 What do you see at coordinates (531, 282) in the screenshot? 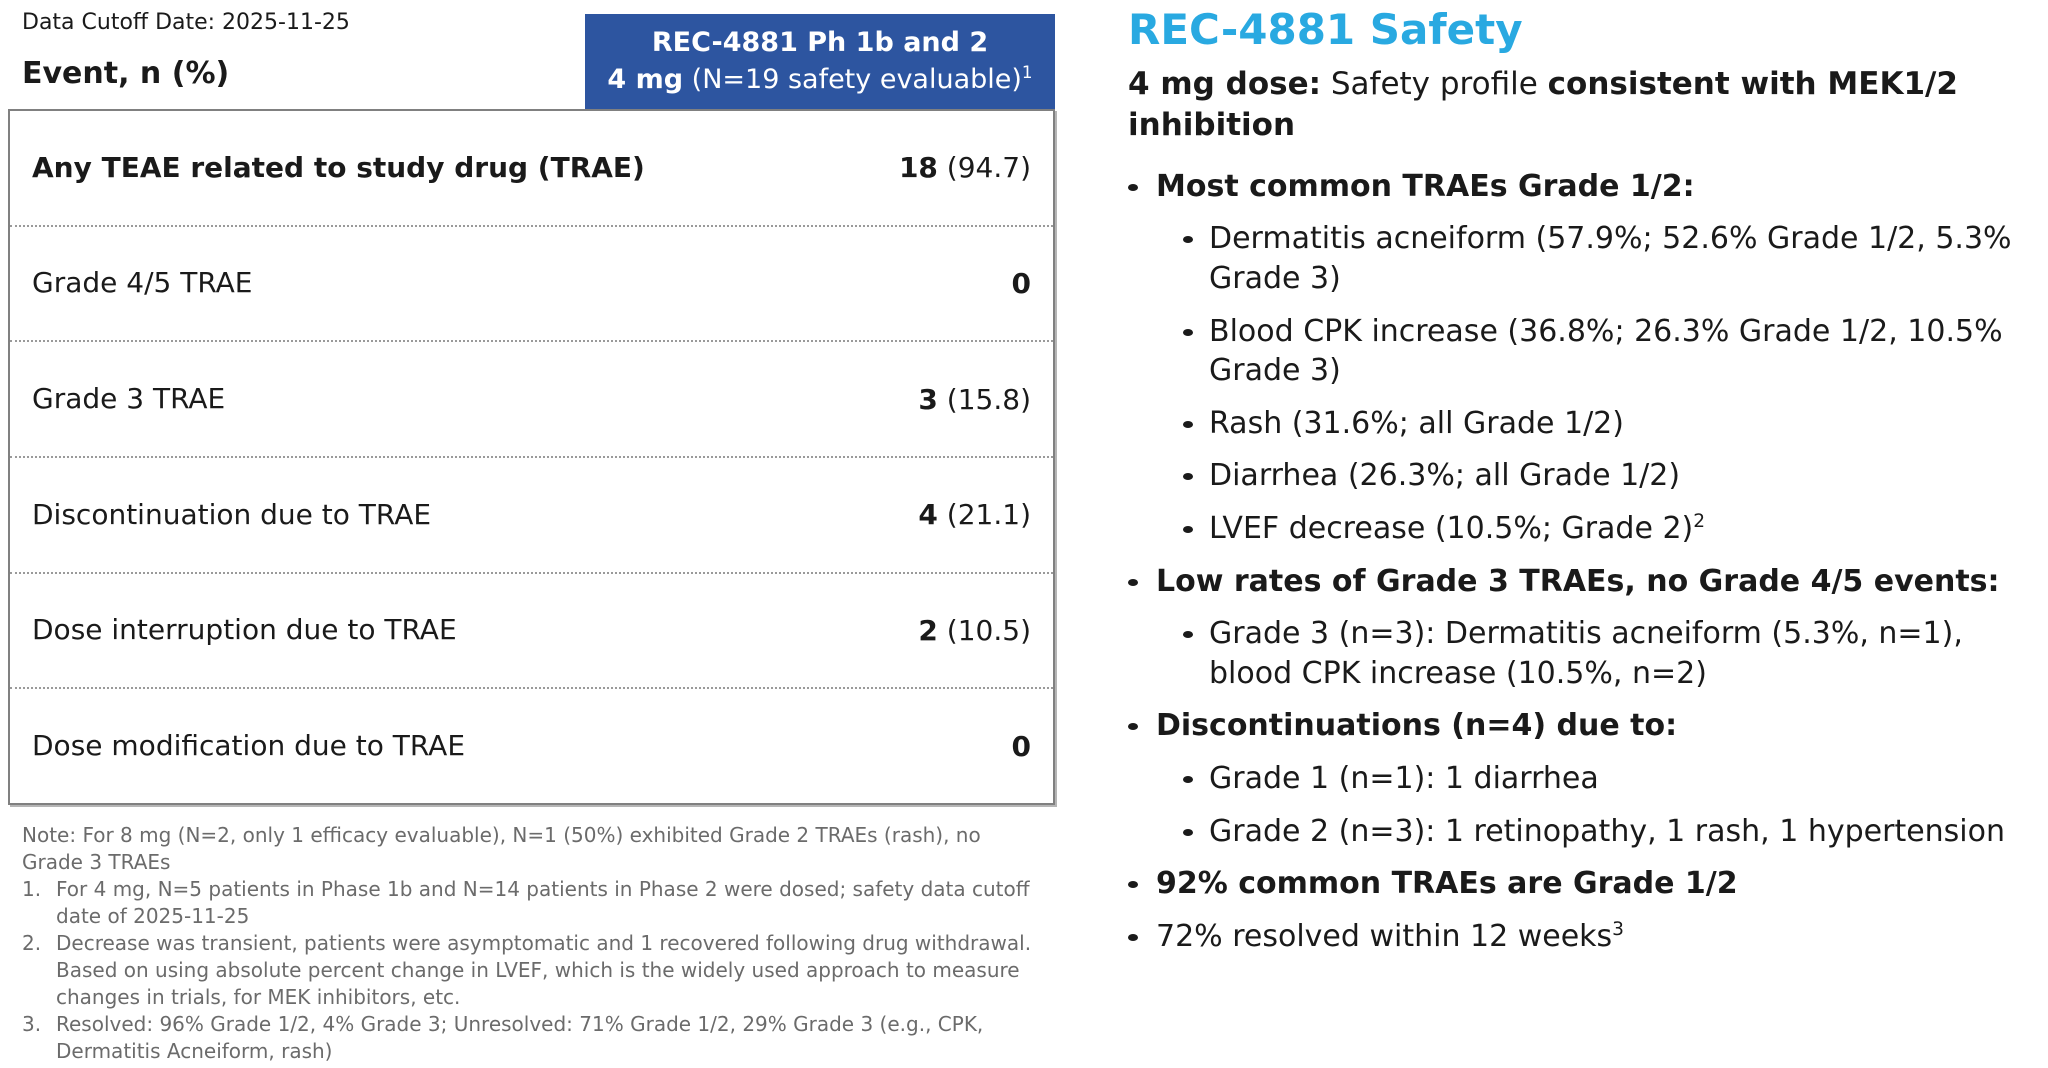
I see `table-row: Grade 4/5 TRAE 0` at bounding box center [531, 282].